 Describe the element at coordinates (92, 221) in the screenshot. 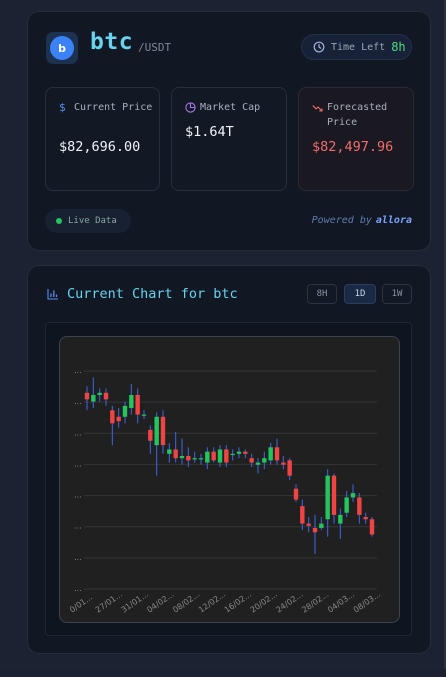

I see `live-data-label: Live Data` at that location.